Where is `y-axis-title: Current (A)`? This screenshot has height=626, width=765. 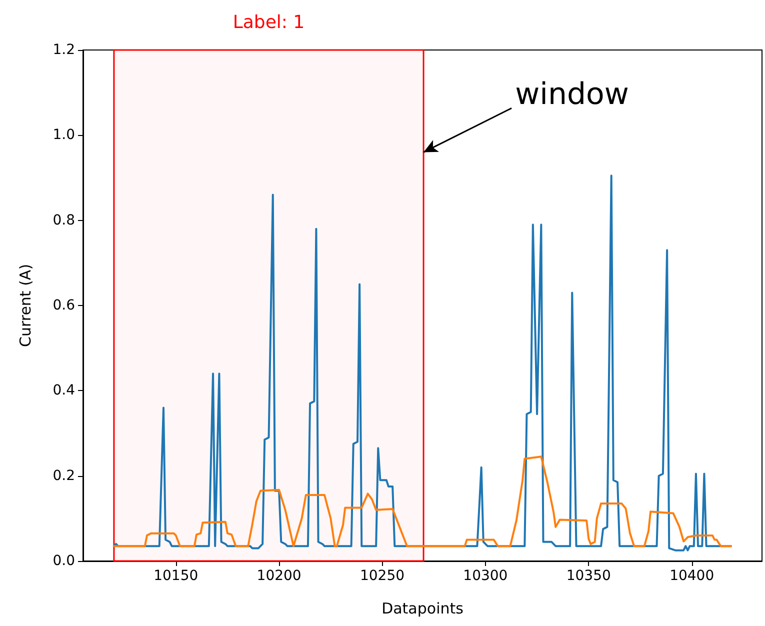 y-axis-title: Current (A) is located at coordinates (25, 306).